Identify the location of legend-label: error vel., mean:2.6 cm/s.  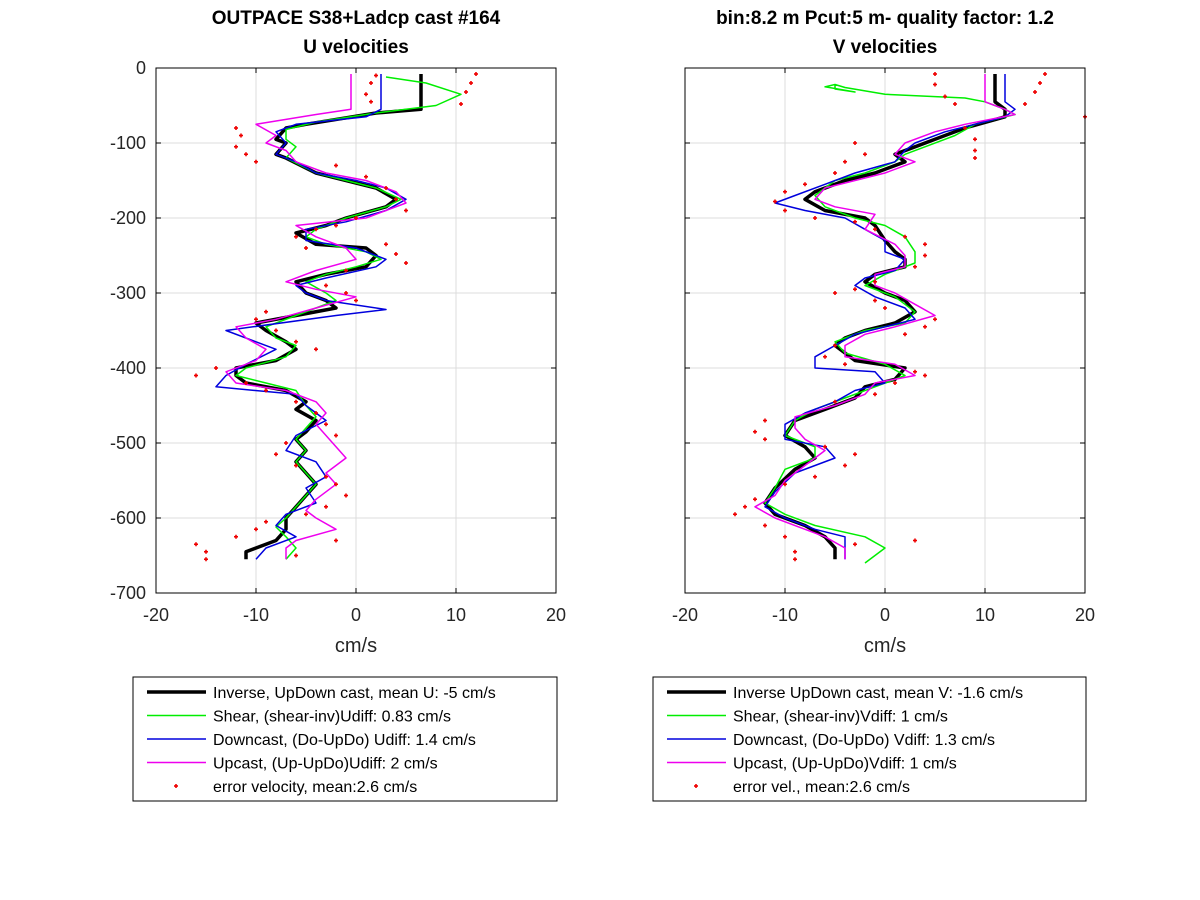
(821, 787).